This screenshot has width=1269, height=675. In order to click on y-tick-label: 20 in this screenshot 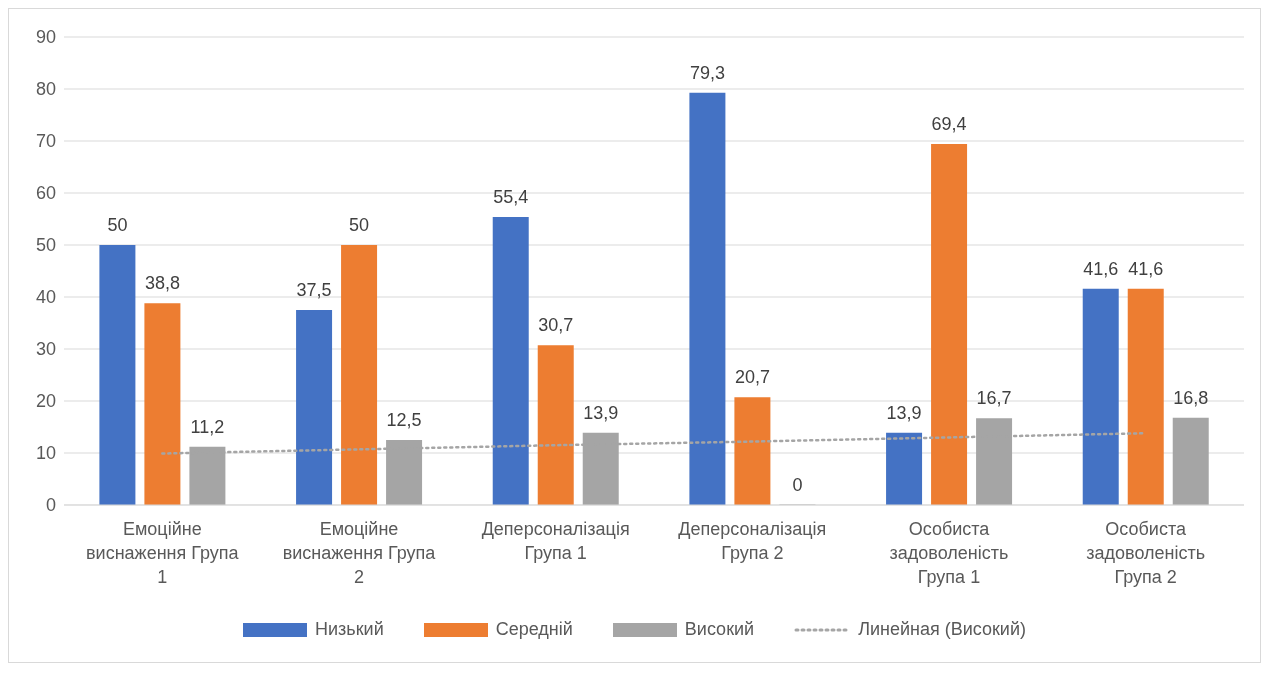, I will do `click(45, 401)`.